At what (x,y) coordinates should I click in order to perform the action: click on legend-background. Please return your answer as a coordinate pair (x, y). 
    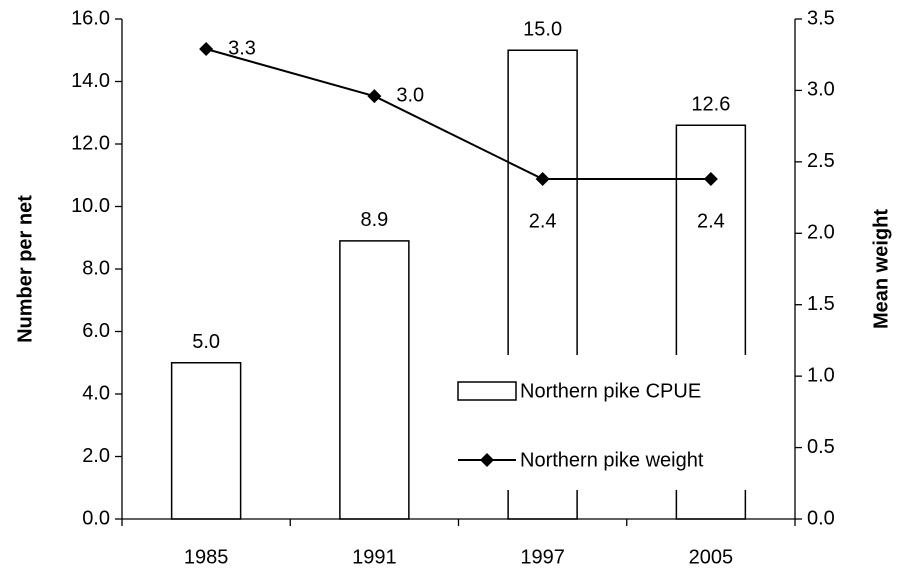
    Looking at the image, I should click on (613, 422).